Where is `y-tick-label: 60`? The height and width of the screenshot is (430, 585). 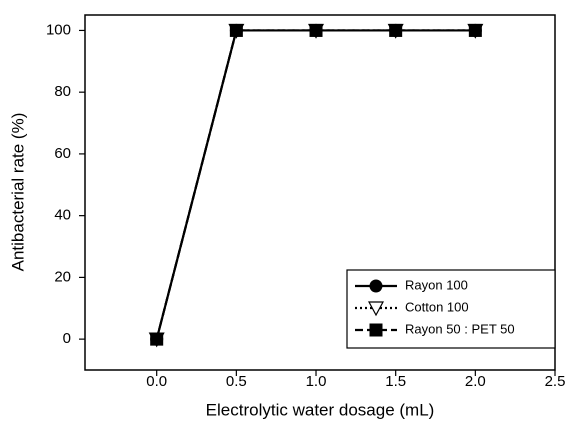 y-tick-label: 60 is located at coordinates (62, 153).